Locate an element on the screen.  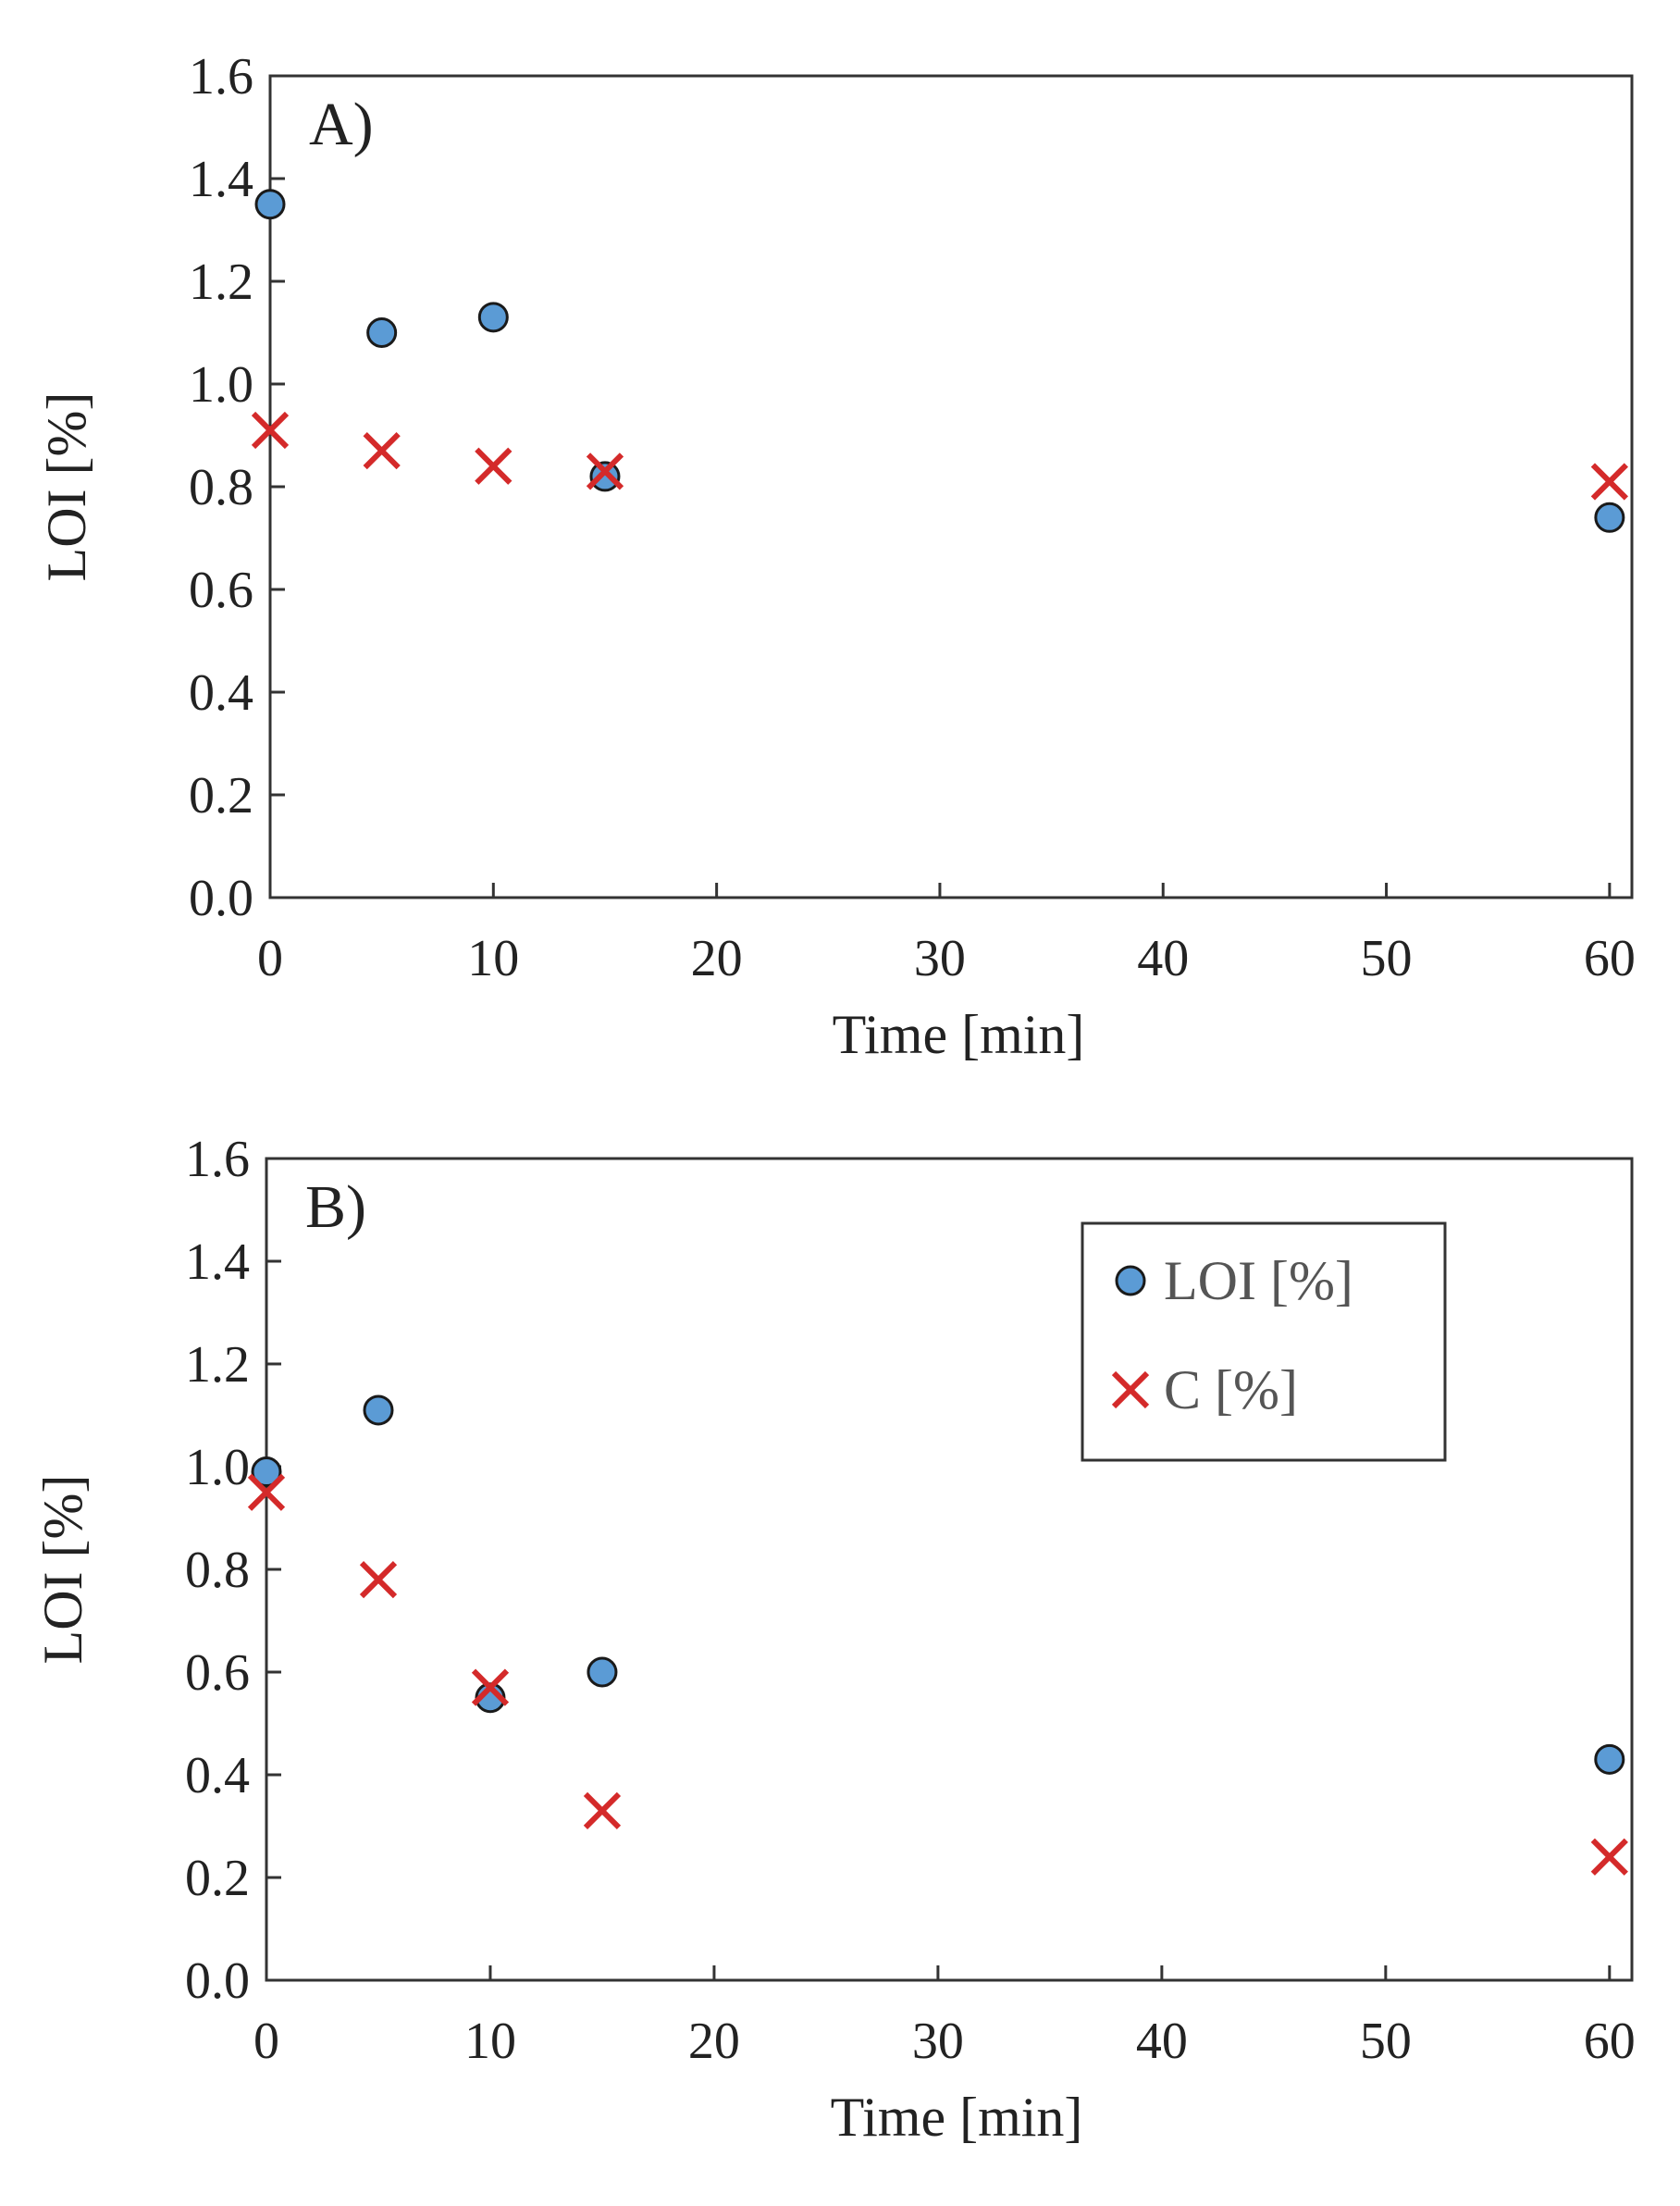
legend-label: C [%] is located at coordinates (1231, 1389).